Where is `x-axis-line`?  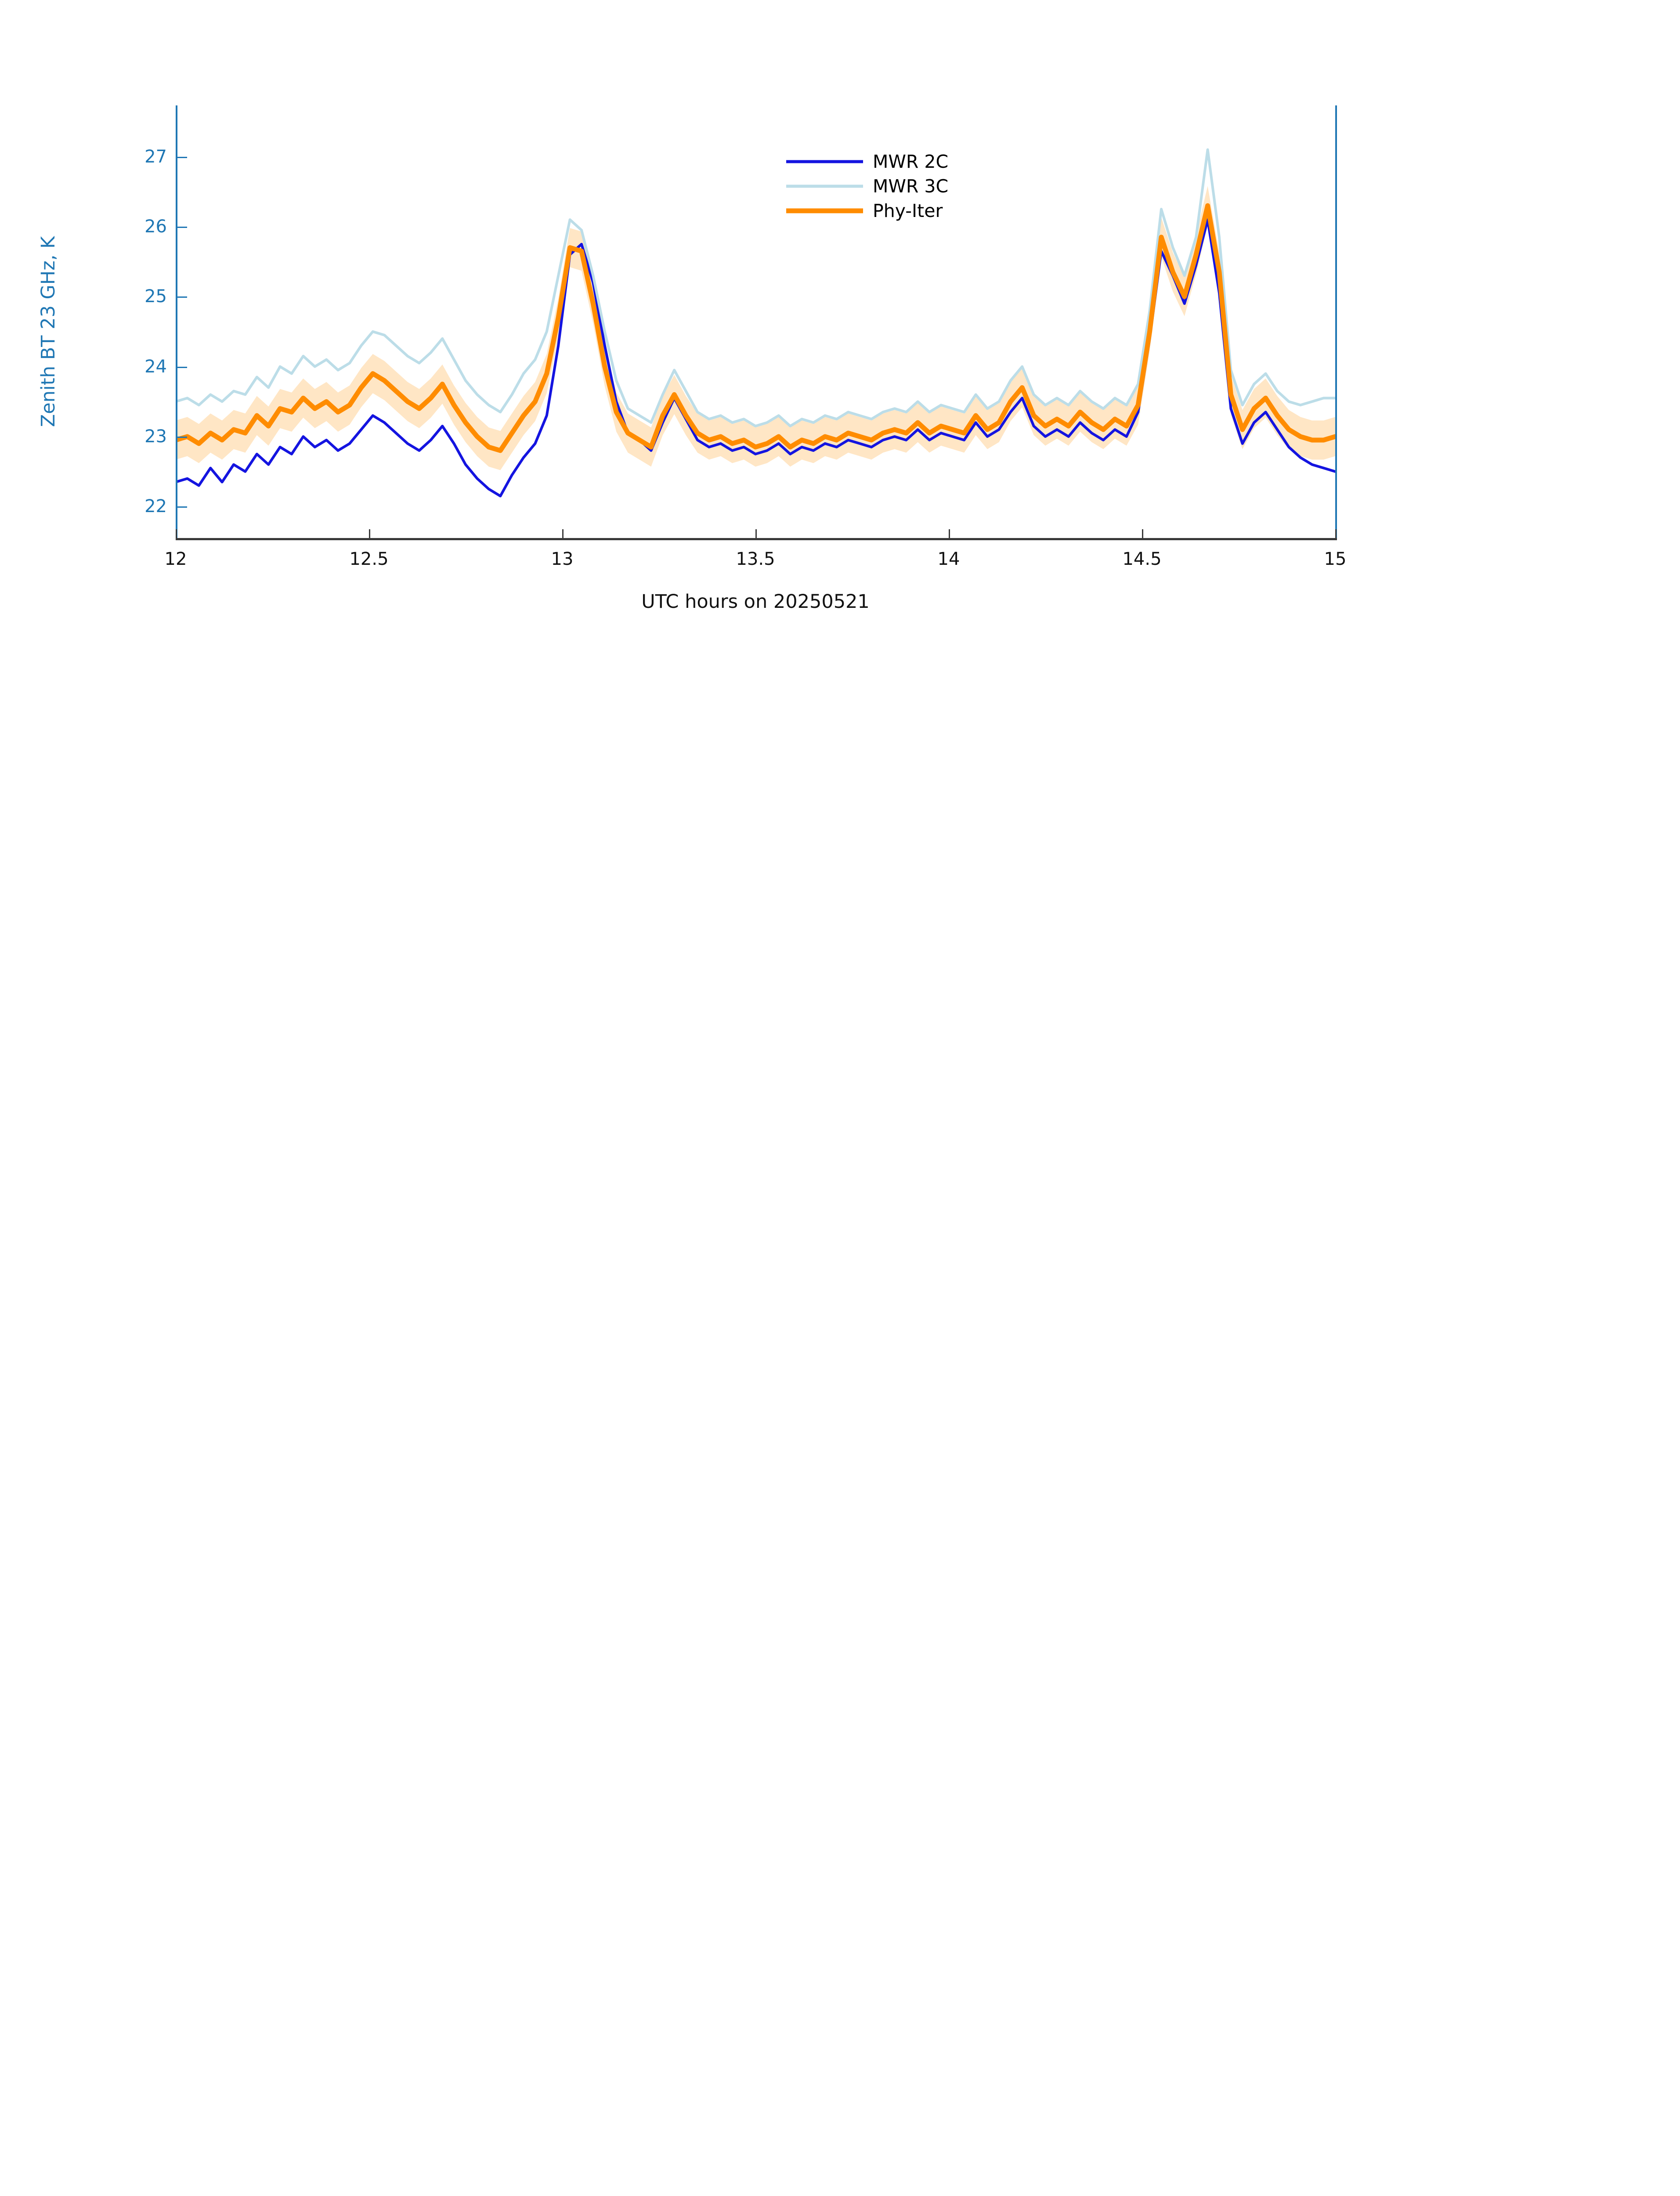 x-axis-line is located at coordinates (756, 539).